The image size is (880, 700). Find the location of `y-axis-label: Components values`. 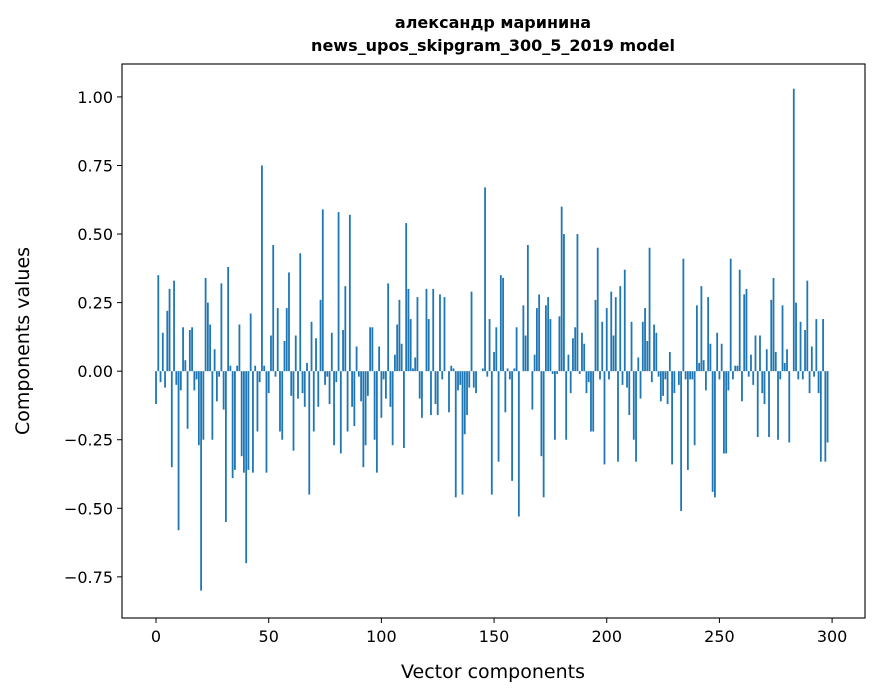

y-axis-label: Components values is located at coordinates (23, 341).